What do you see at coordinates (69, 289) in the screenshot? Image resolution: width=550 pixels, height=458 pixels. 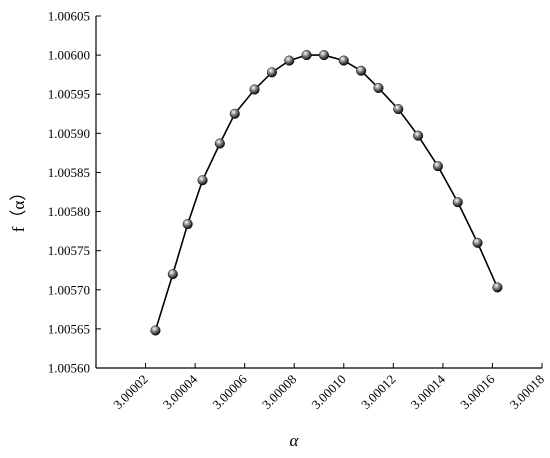 I see `y-tick-label: 1.00570` at bounding box center [69, 289].